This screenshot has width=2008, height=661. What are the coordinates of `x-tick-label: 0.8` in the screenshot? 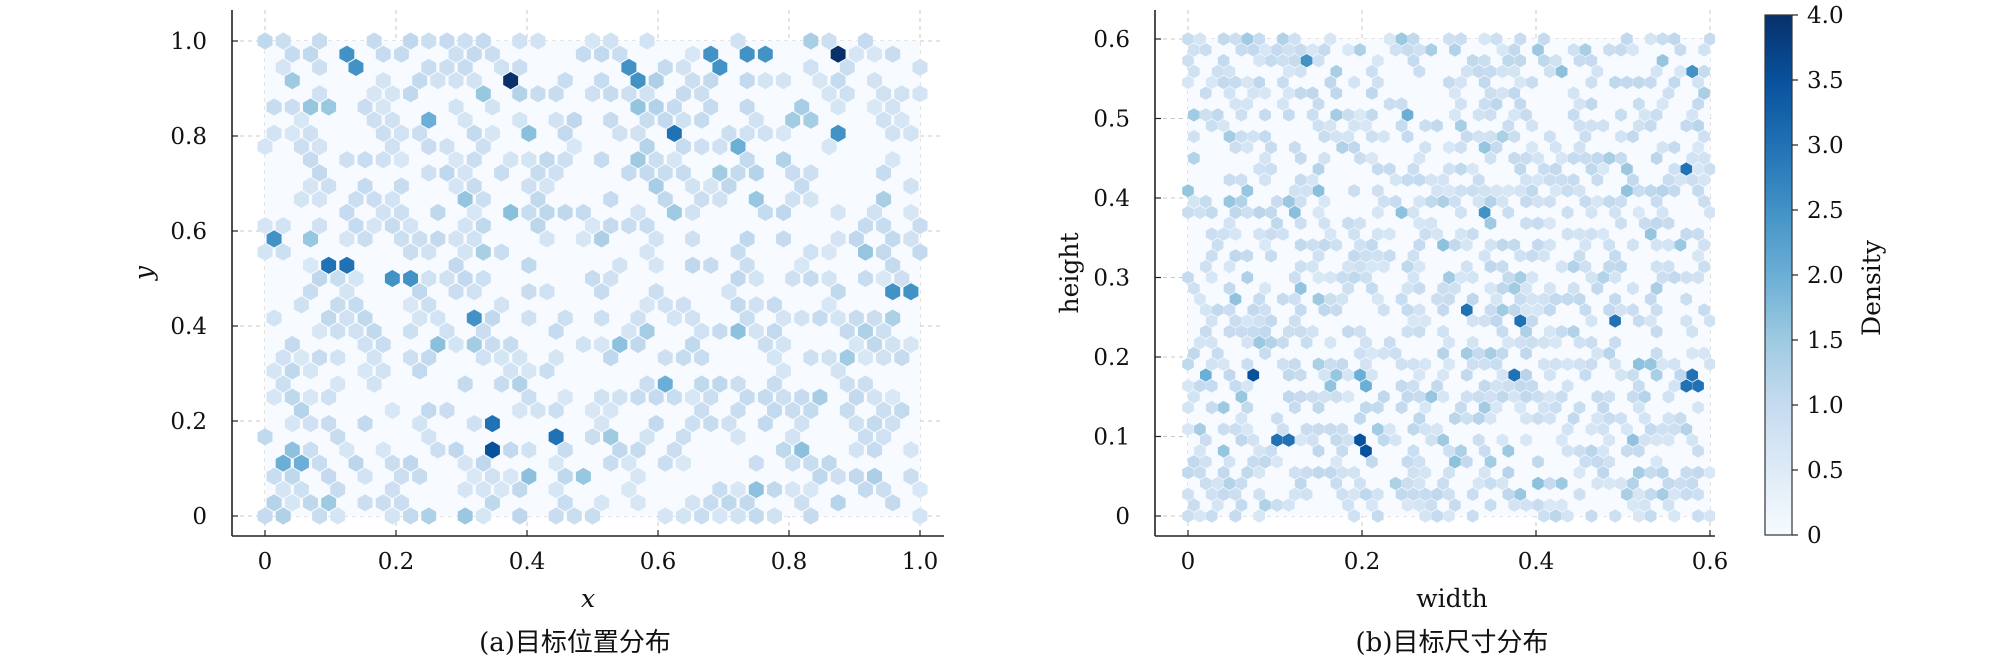 It's located at (789, 562).